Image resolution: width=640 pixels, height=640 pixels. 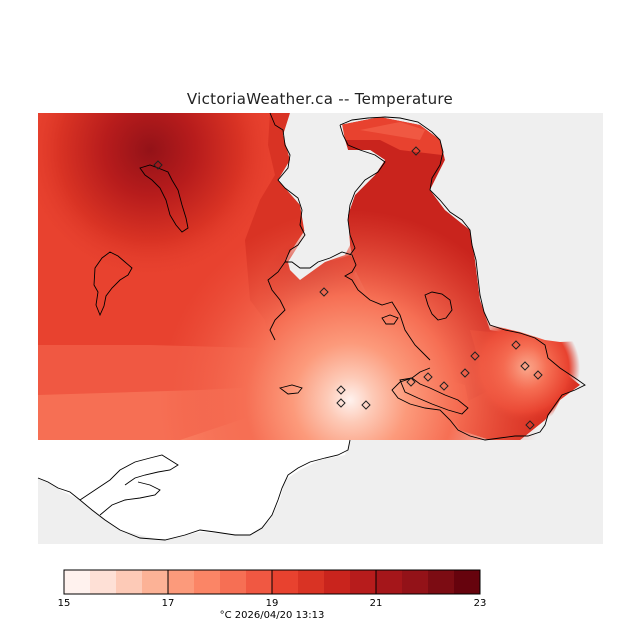 What do you see at coordinates (376, 603) in the screenshot?
I see `color-scale-tick-label: 21` at bounding box center [376, 603].